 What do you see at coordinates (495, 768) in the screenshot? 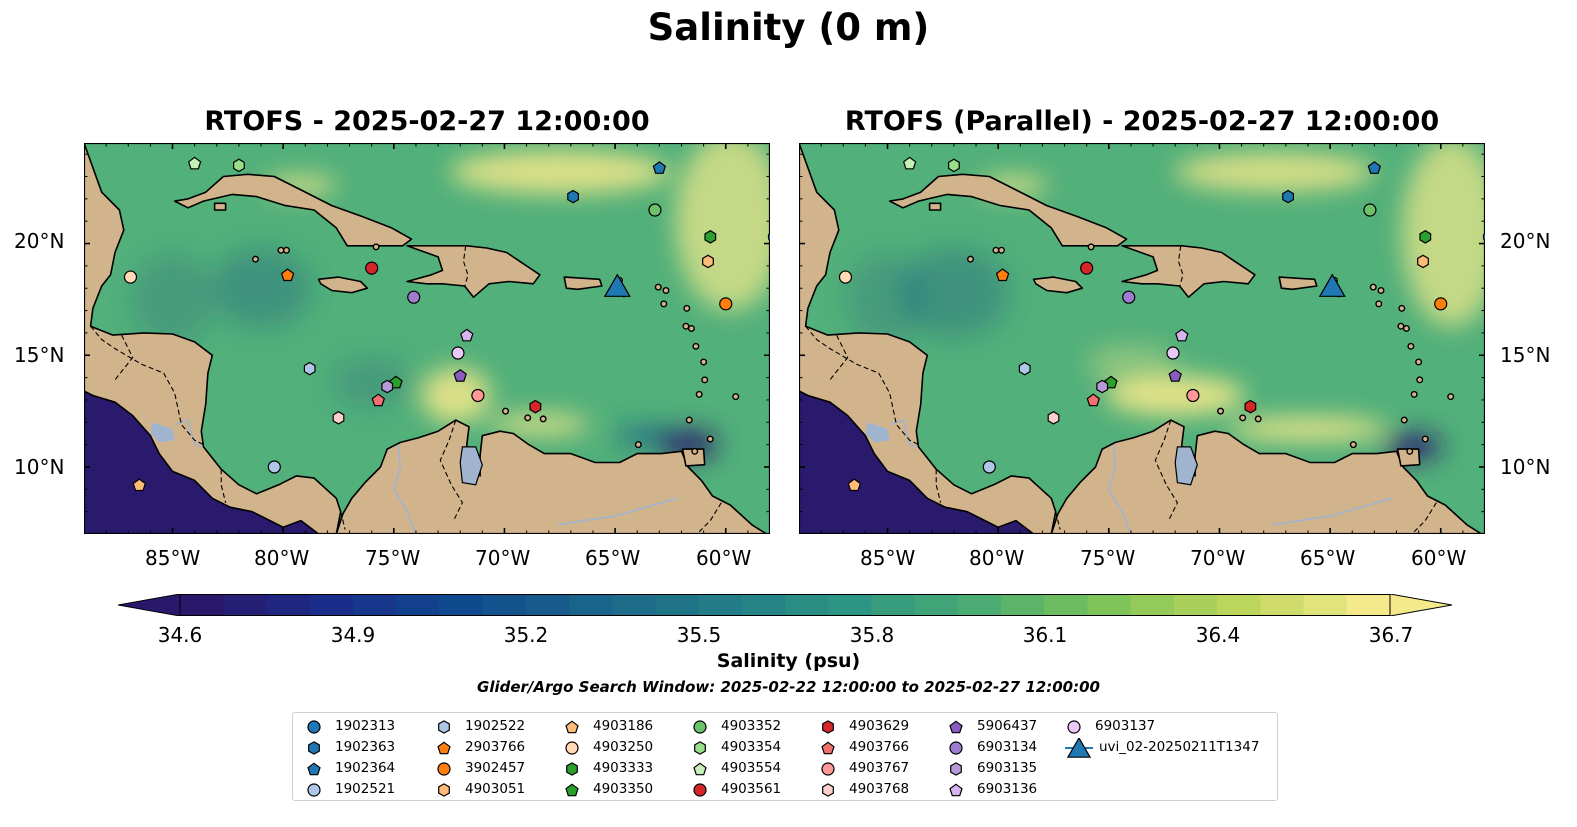
I see `legend-label: 3902457` at bounding box center [495, 768].